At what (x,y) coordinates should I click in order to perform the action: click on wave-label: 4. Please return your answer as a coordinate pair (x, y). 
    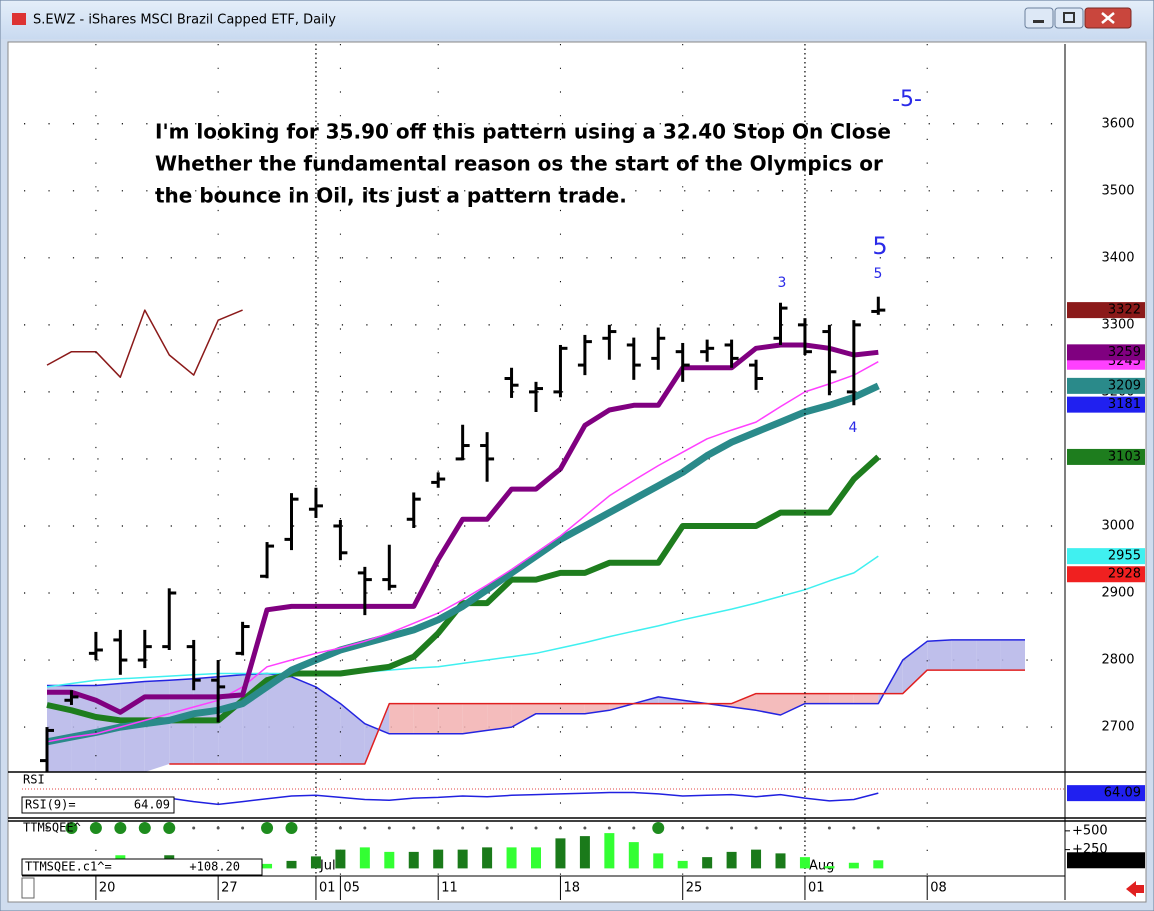
    Looking at the image, I should click on (853, 428).